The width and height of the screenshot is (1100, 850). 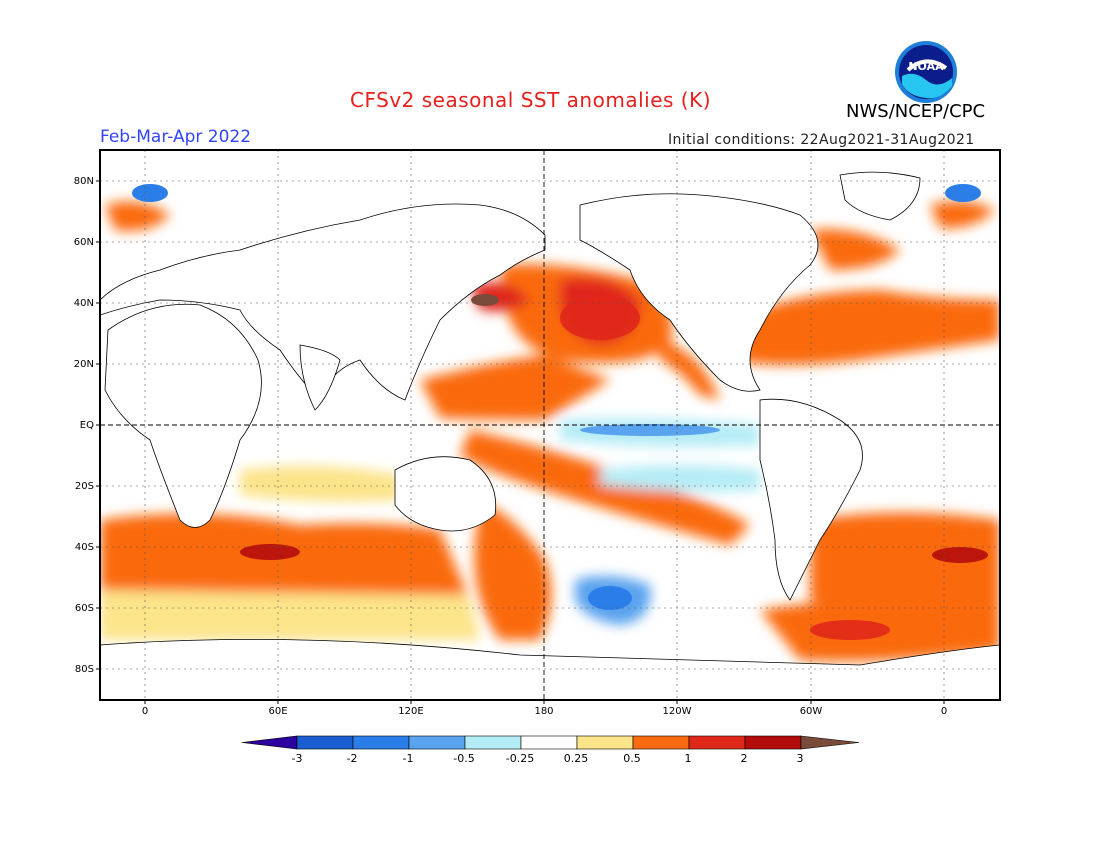 I want to click on colorbar-label: 0.25, so click(x=576, y=758).